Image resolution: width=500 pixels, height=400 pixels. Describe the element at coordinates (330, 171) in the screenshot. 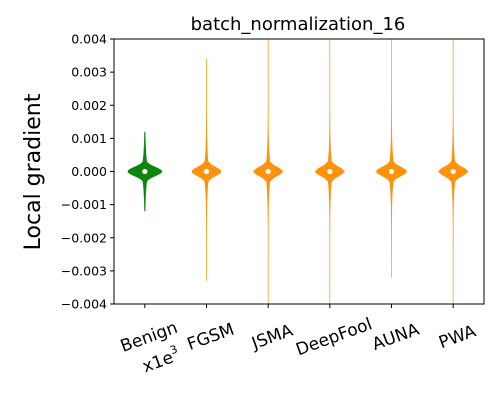

I see `median-marker-deepfool` at that location.